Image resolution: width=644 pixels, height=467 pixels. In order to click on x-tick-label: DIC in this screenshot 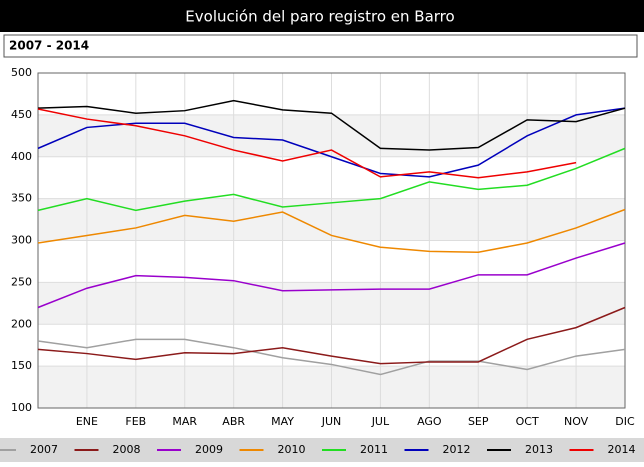, I will do `click(625, 421)`.